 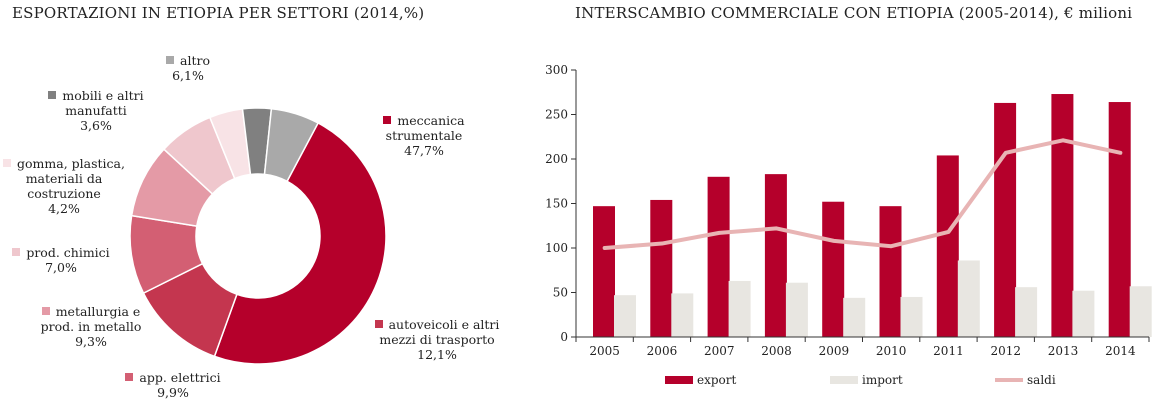 I want to click on y-tick-label: 100, so click(x=556, y=248).